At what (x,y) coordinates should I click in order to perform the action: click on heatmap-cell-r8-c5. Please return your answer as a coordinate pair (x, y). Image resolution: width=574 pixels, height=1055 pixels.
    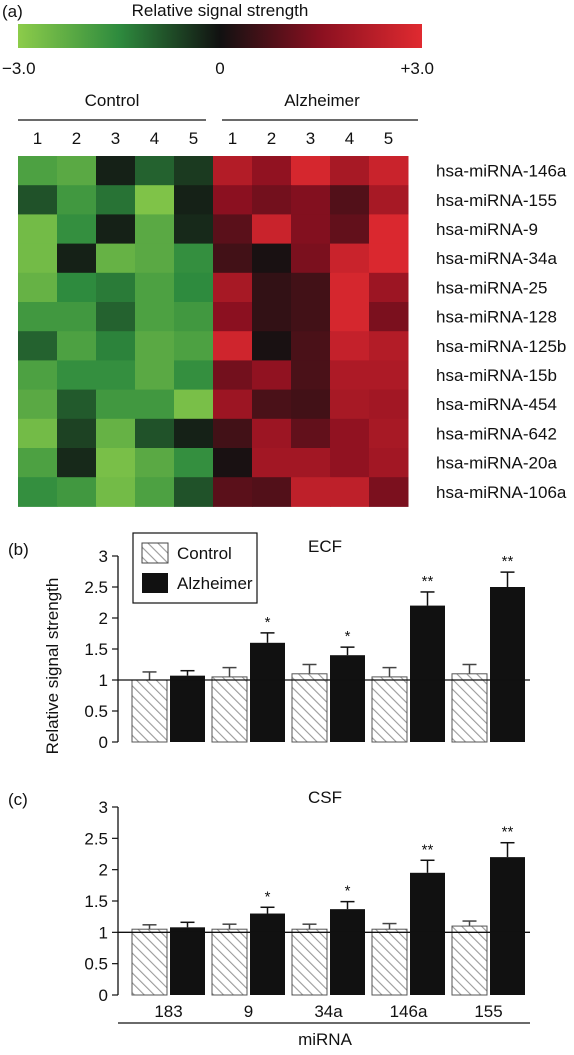
    Looking at the image, I should click on (194, 375).